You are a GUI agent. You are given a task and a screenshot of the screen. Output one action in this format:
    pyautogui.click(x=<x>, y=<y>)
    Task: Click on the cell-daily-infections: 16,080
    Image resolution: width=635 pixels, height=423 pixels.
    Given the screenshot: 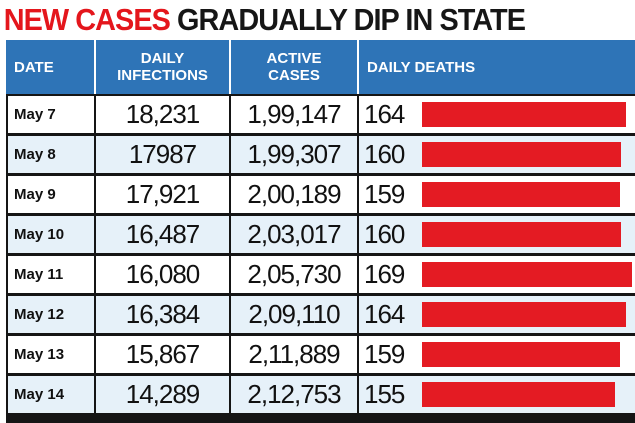 What is the action you would take?
    pyautogui.click(x=162, y=274)
    